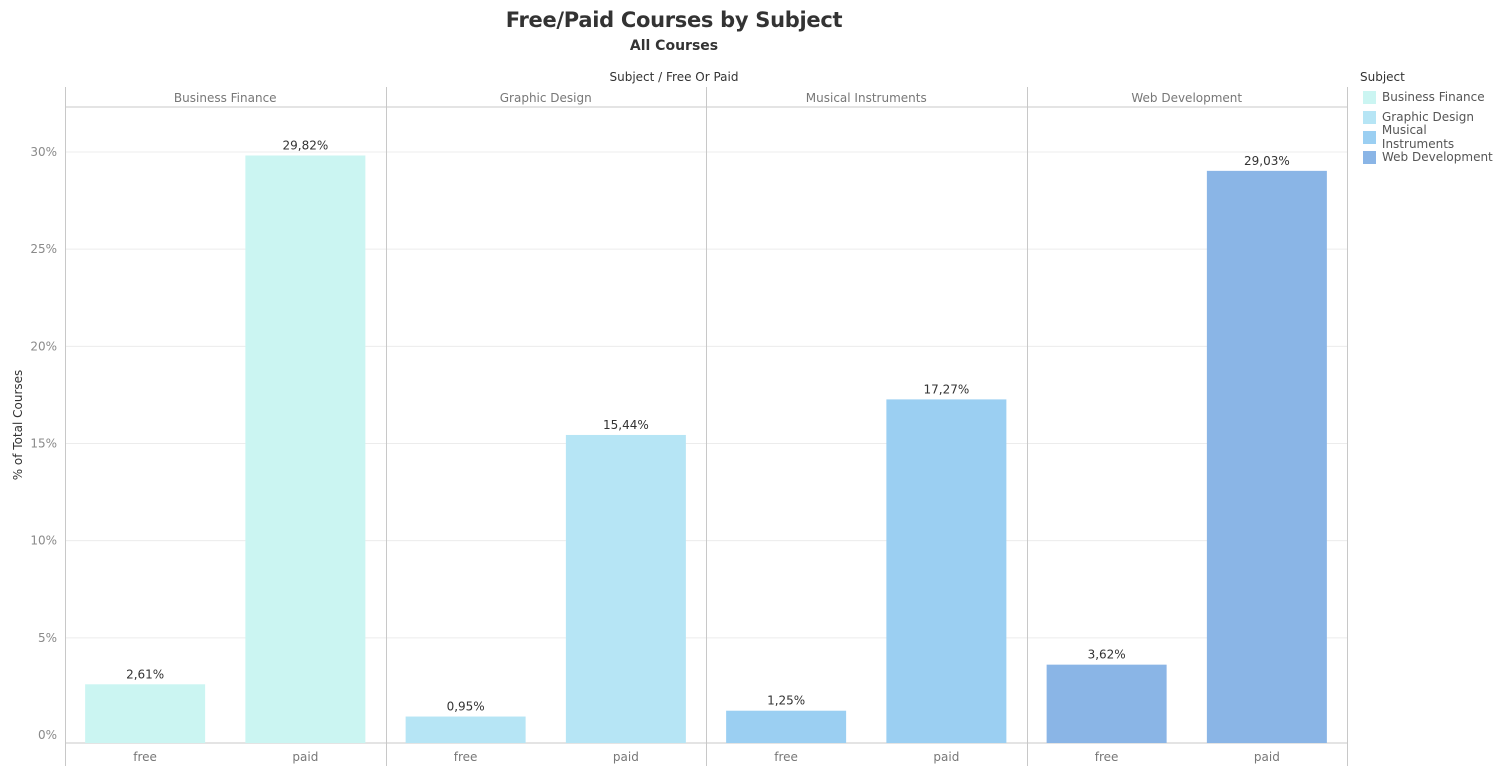 This screenshot has height=766, width=1502. What do you see at coordinates (466, 707) in the screenshot?
I see `data-label: 0,95%` at bounding box center [466, 707].